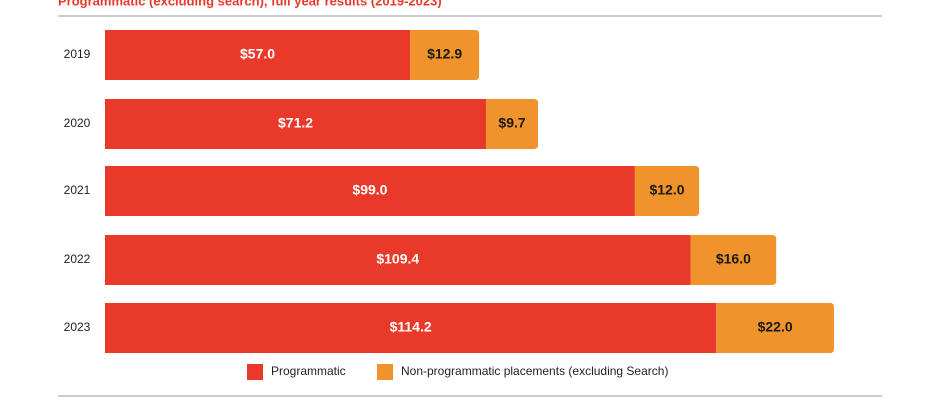  I want to click on value-label: $114.2, so click(411, 327).